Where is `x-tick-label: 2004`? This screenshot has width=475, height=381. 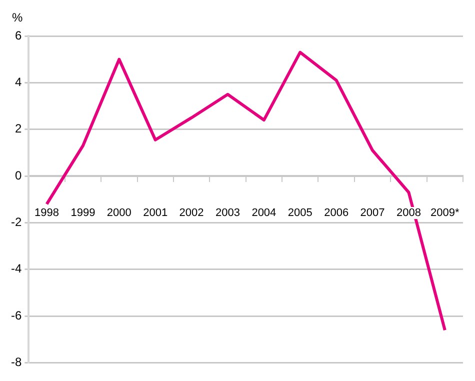
x-tick-label: 2004 is located at coordinates (264, 213).